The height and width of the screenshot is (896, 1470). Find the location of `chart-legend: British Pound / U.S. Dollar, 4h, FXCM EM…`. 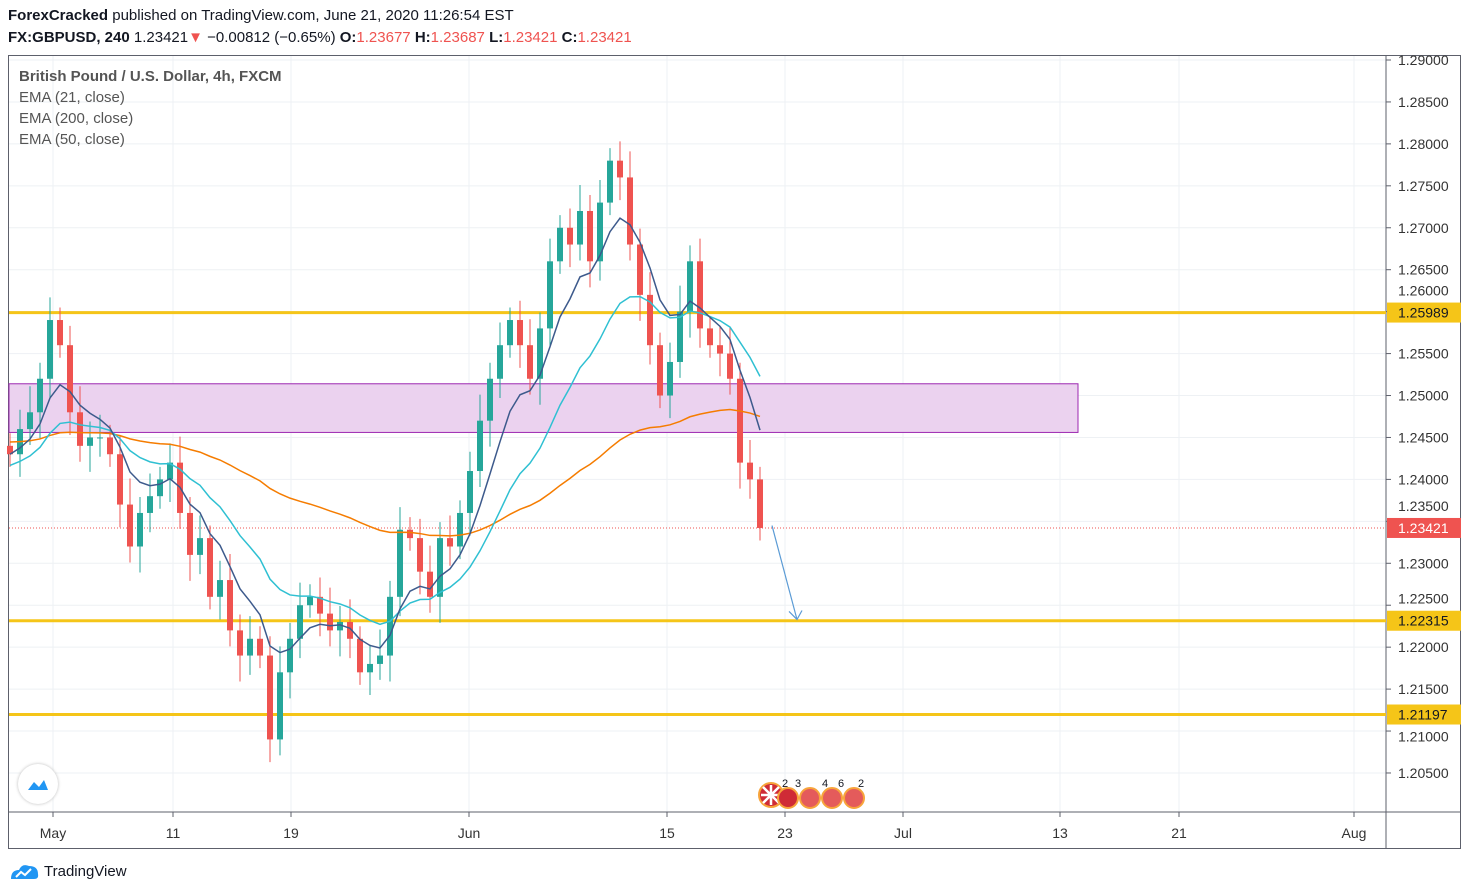

chart-legend: British Pound / U.S. Dollar, 4h, FXCM EM… is located at coordinates (150, 108).